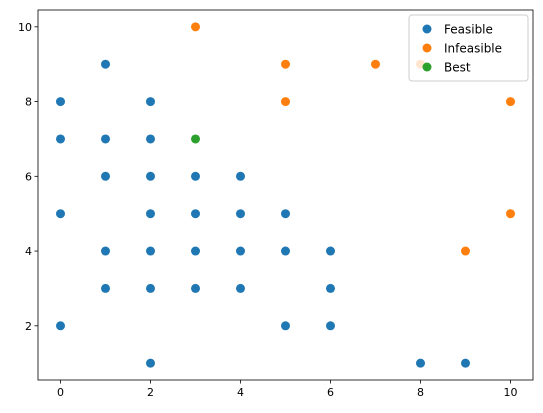 Image resolution: width=543 pixels, height=413 pixels. What do you see at coordinates (468, 30) in the screenshot?
I see `legend-label: Feasible` at bounding box center [468, 30].